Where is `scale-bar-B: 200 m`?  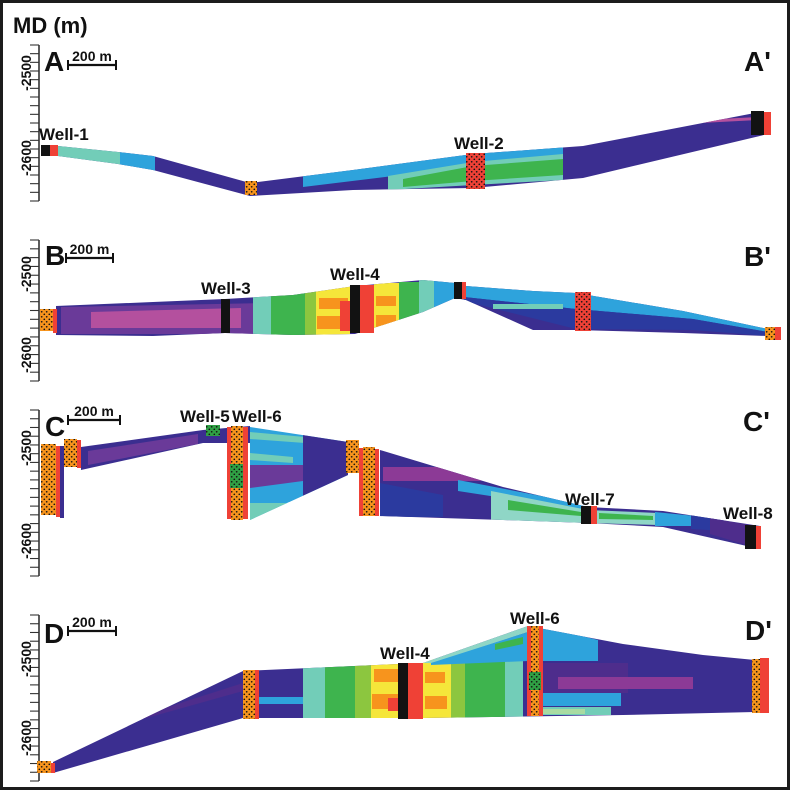
scale-bar-B: 200 m is located at coordinates (89, 252).